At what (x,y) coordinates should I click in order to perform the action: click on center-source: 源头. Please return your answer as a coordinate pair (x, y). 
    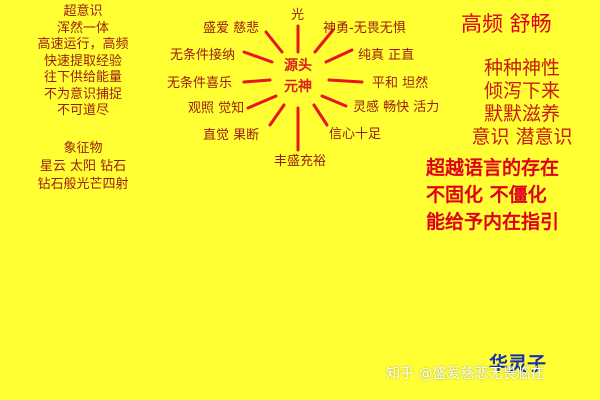
    Looking at the image, I should click on (298, 66).